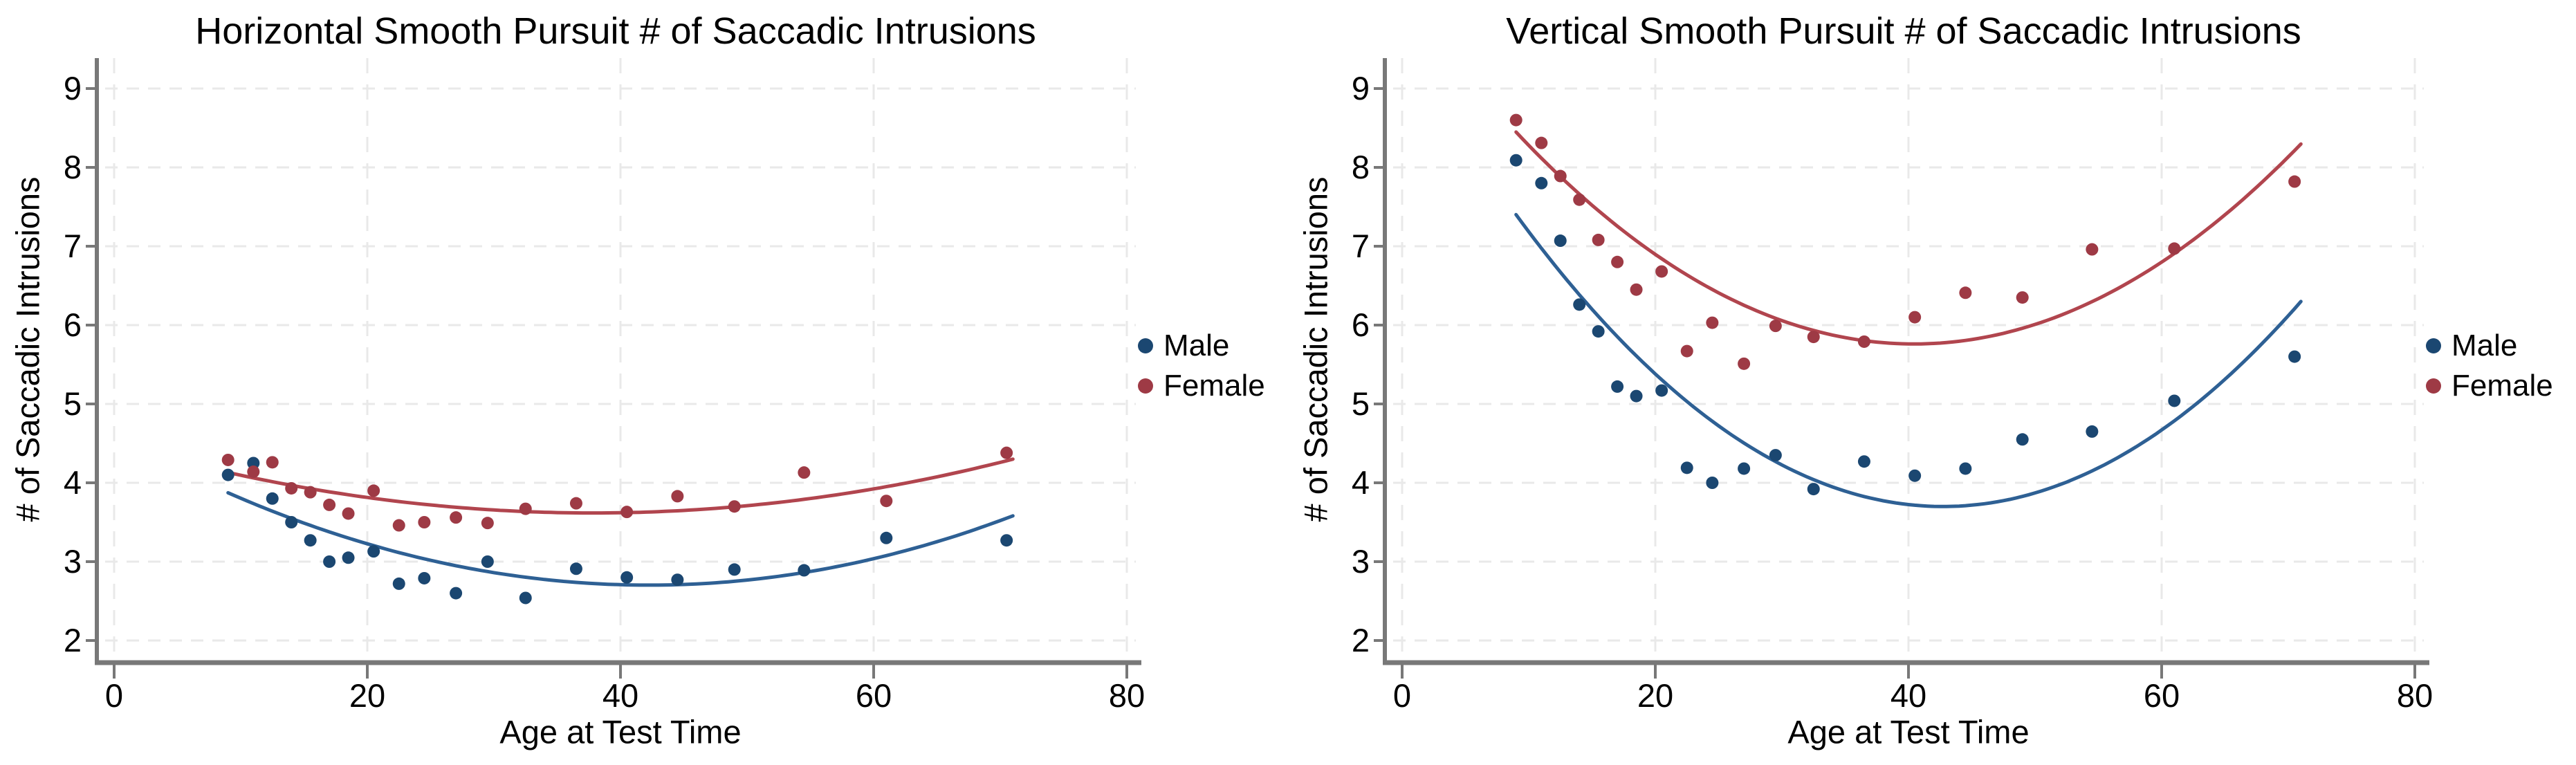 The height and width of the screenshot is (765, 2576). What do you see at coordinates (1361, 640) in the screenshot?
I see `y-tick-label: 2` at bounding box center [1361, 640].